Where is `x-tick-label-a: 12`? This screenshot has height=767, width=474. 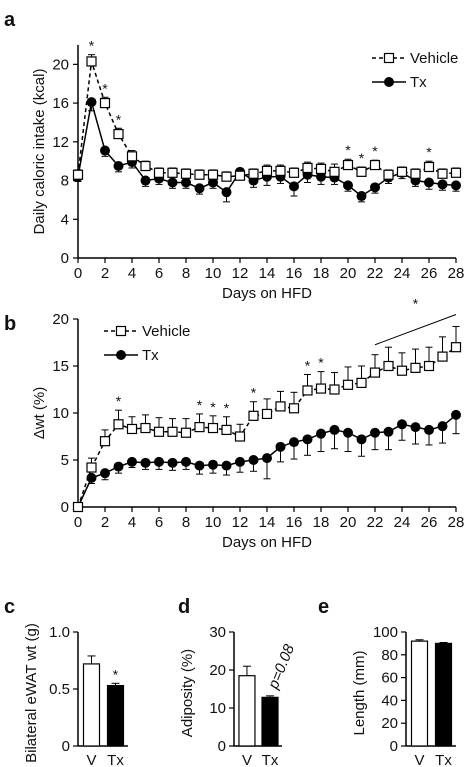
x-tick-label-a: 12 is located at coordinates (240, 273).